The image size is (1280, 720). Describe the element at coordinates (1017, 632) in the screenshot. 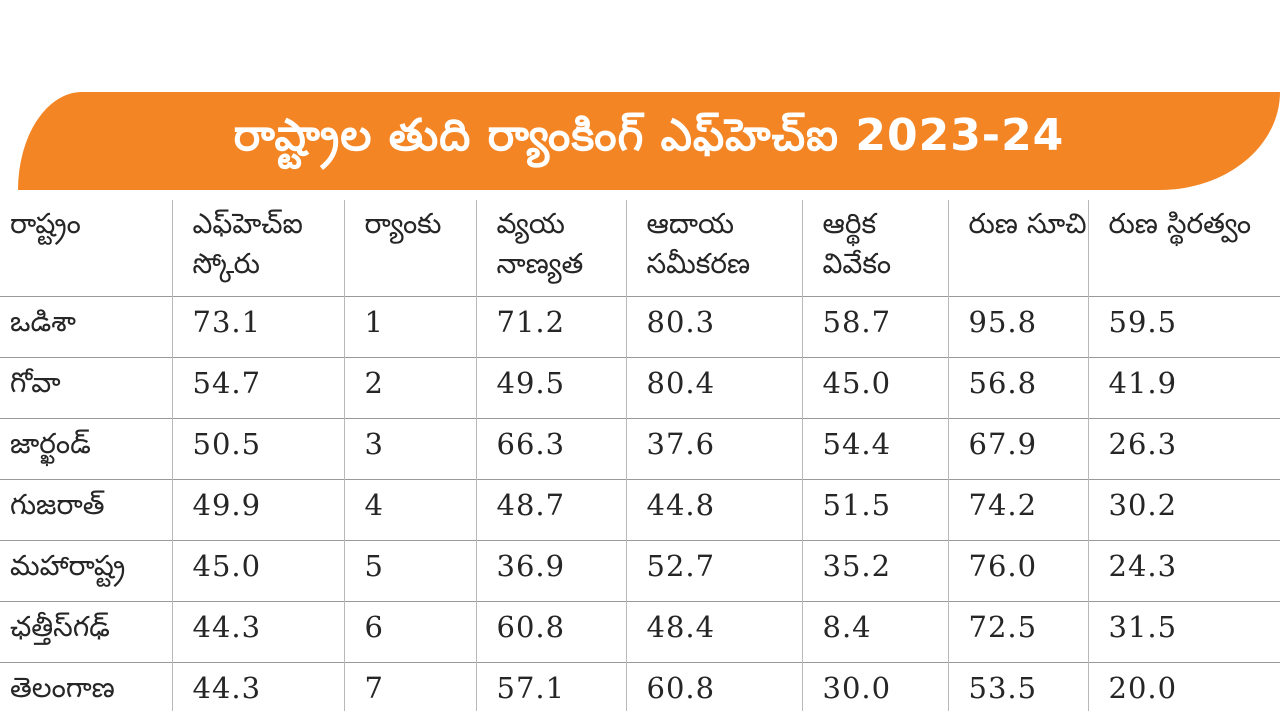

I see `debt-index: 72.5` at that location.